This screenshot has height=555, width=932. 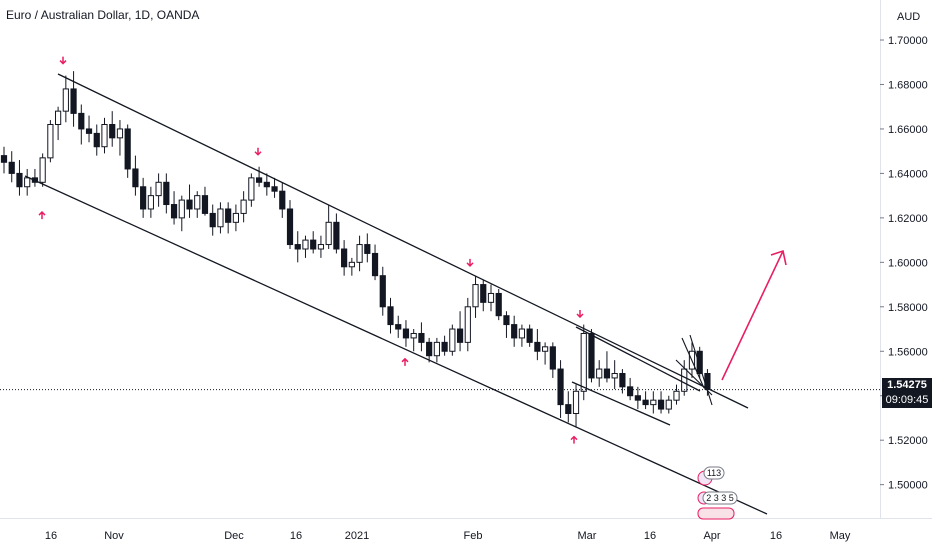 What do you see at coordinates (711, 476) in the screenshot?
I see `badge-113: 113` at bounding box center [711, 476].